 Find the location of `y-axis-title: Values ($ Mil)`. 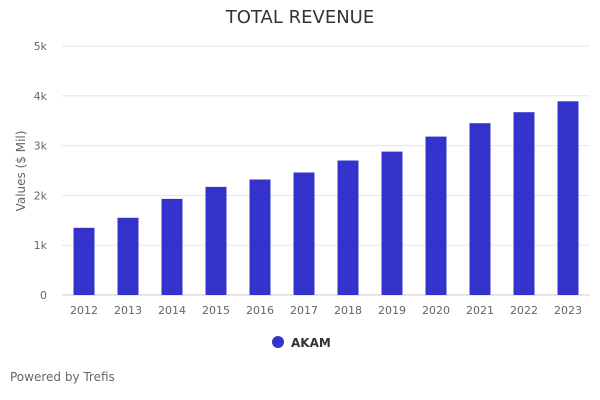

y-axis-title: Values ($ Mil) is located at coordinates (21, 171).